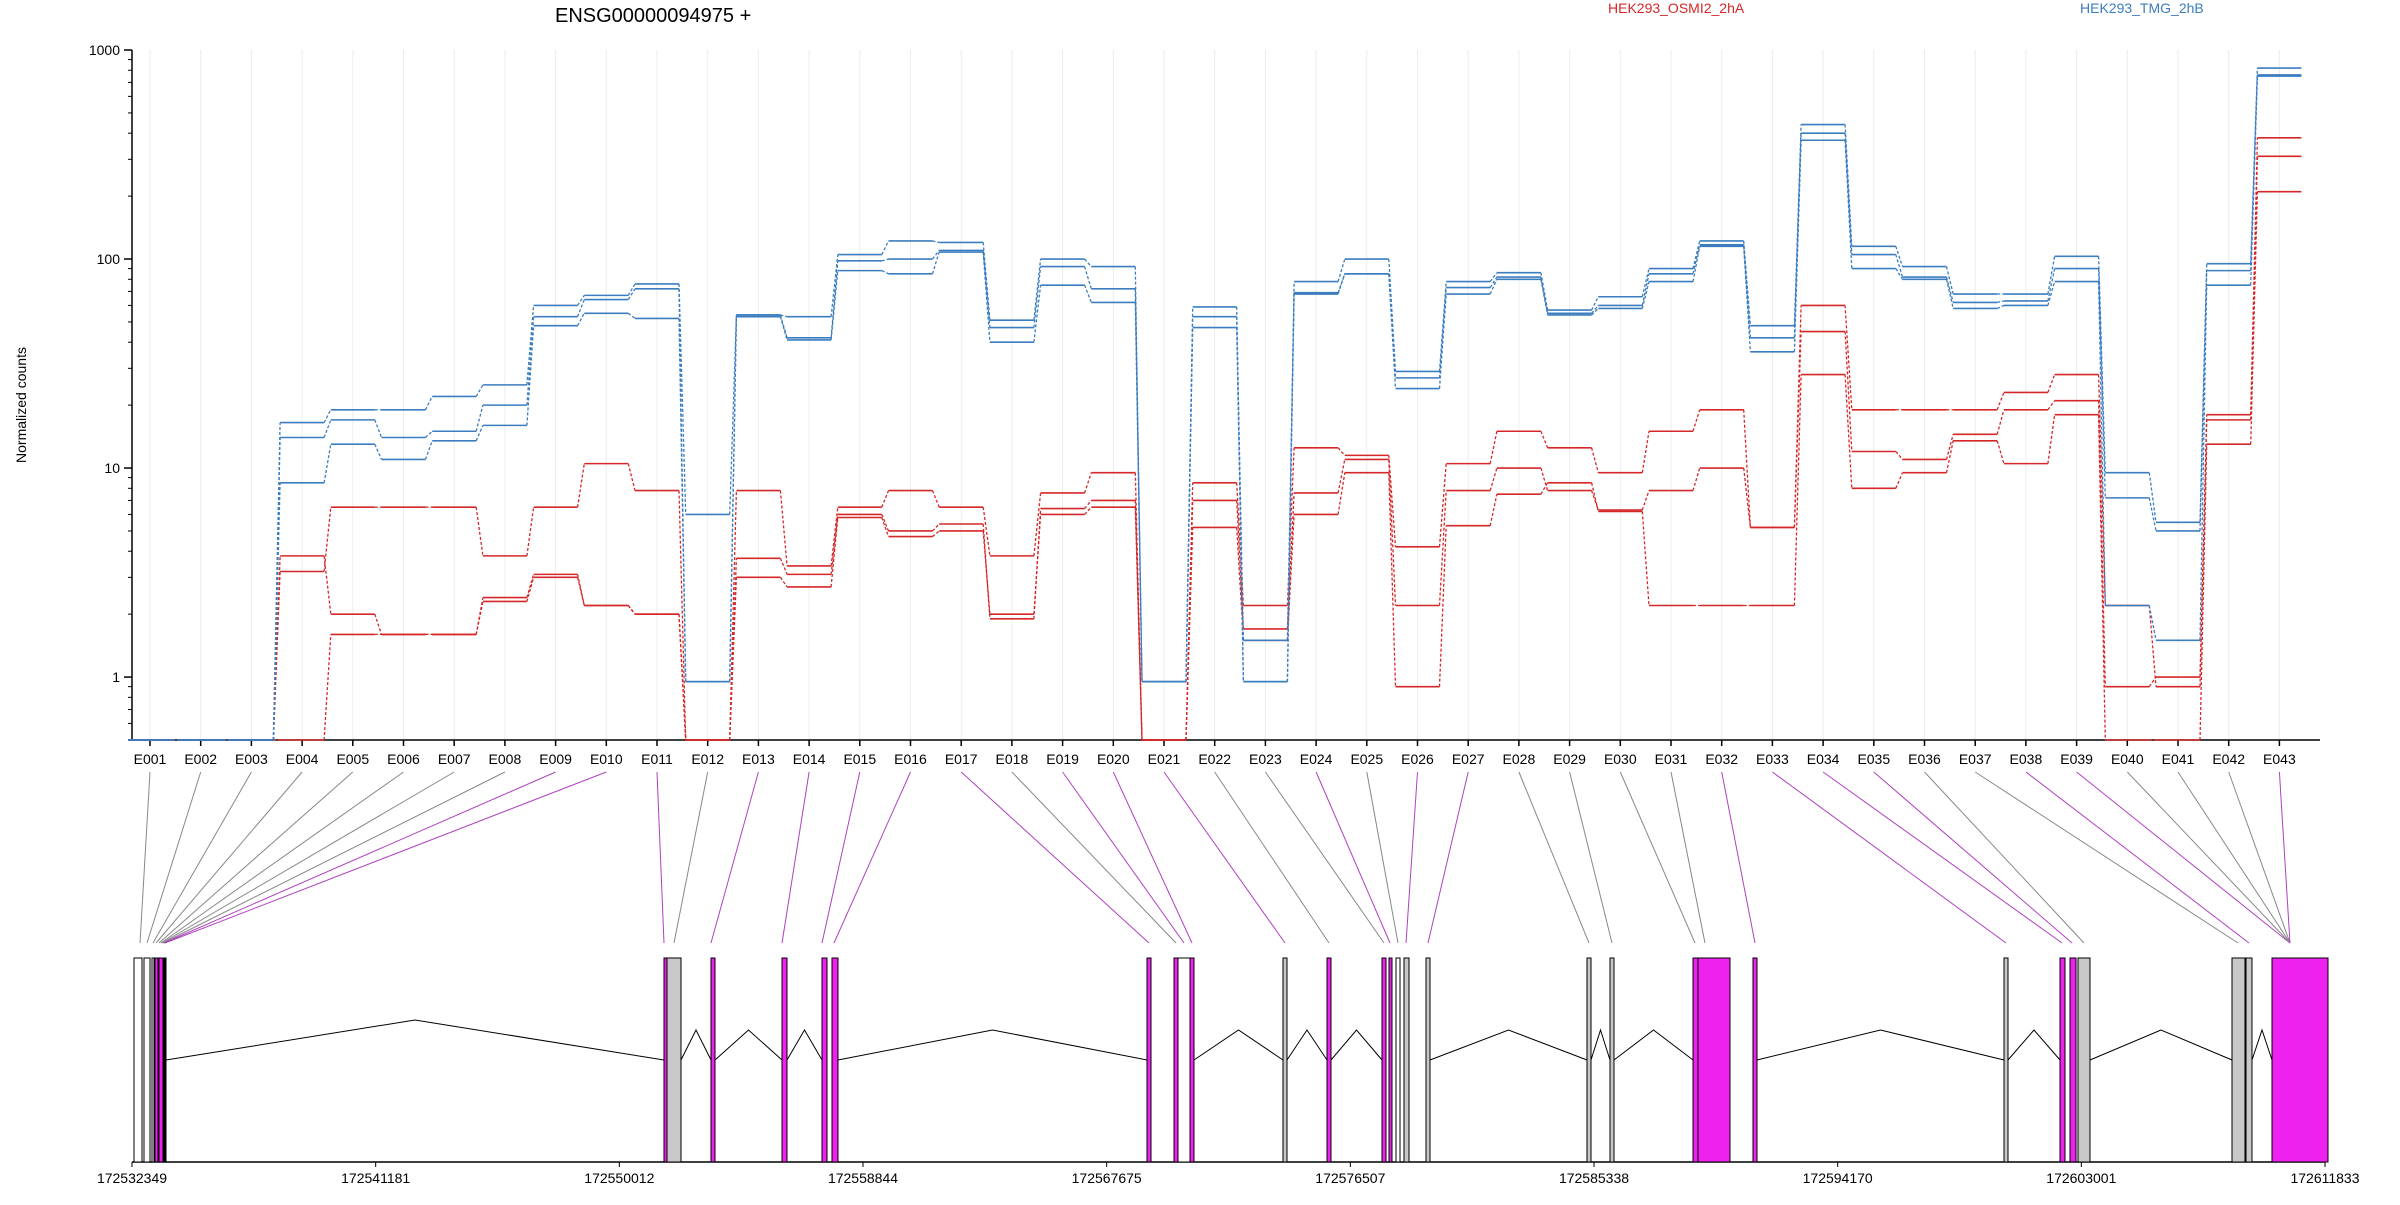  Describe the element at coordinates (1620, 759) in the screenshot. I see `x-tick-label-e030: E030` at that location.